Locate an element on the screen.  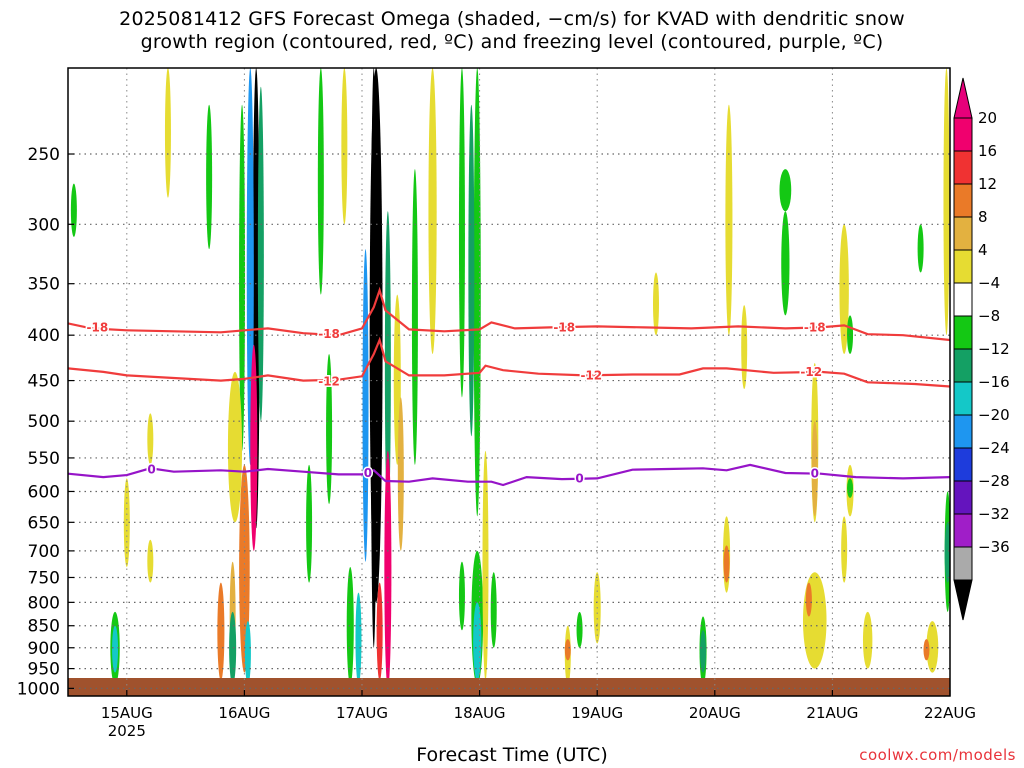
colorbar-label-9: −20 is located at coordinates (994, 415).